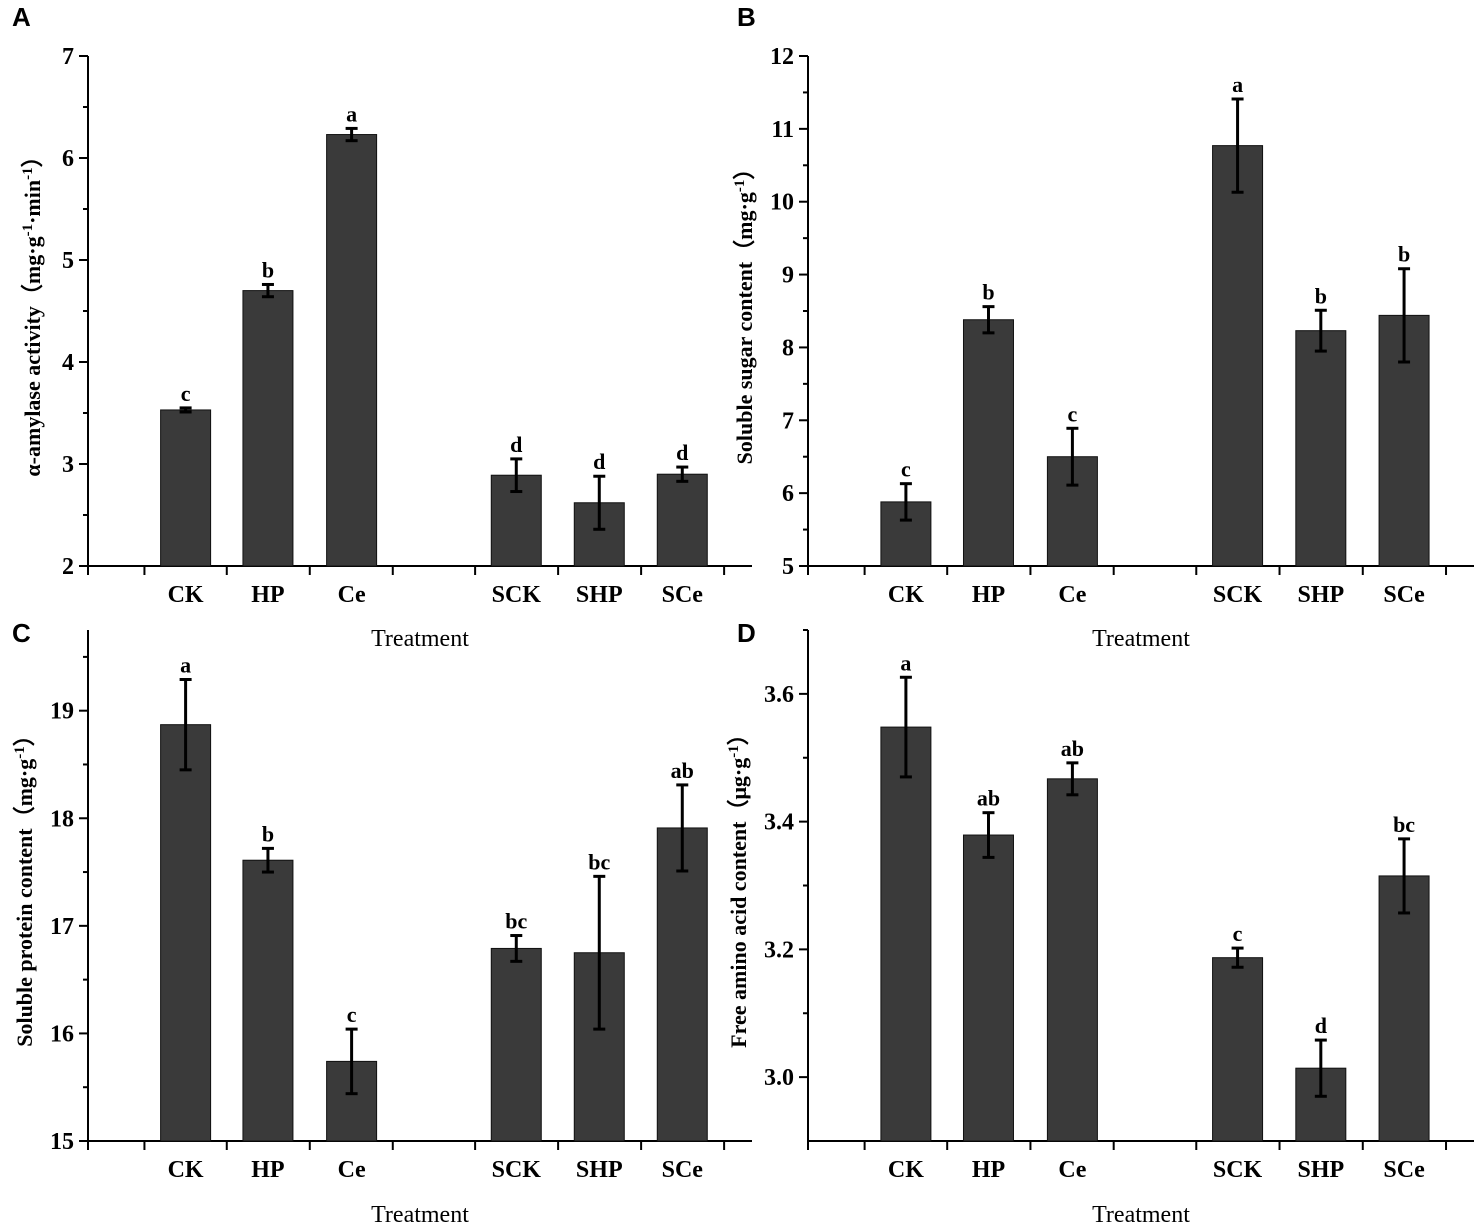 The width and height of the screenshot is (1476, 1225). What do you see at coordinates (906, 1170) in the screenshot?
I see `x-tick-label-d: CK` at bounding box center [906, 1170].